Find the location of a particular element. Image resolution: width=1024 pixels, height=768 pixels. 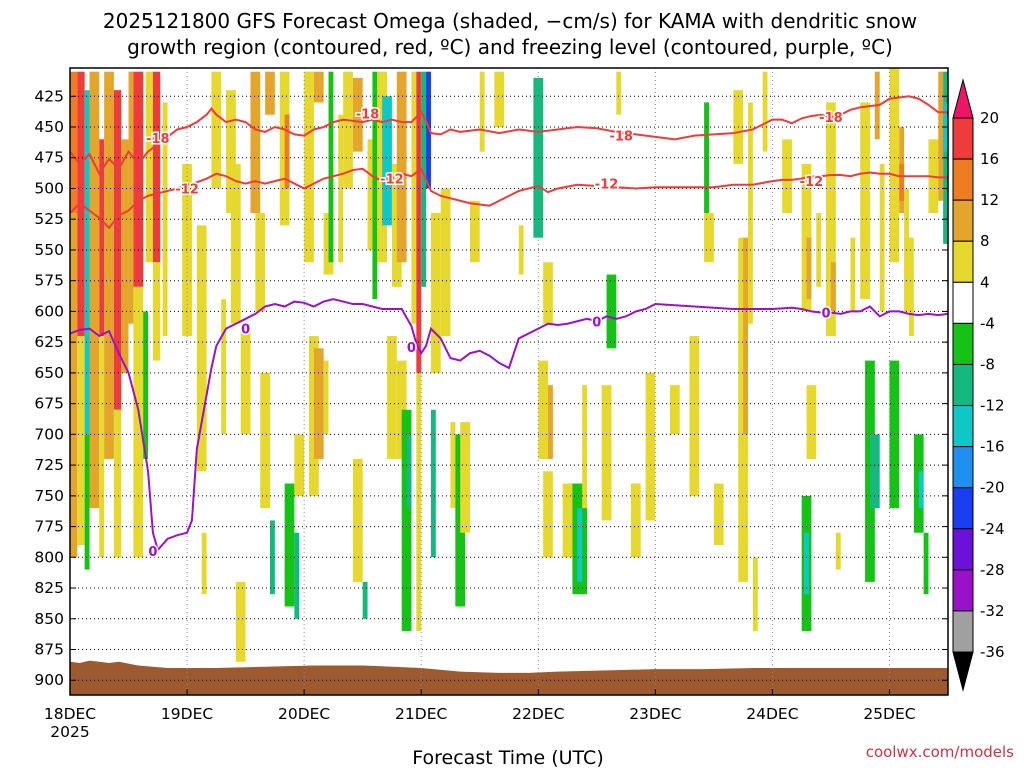

y-tick-label-450: 450 is located at coordinates (49, 127).